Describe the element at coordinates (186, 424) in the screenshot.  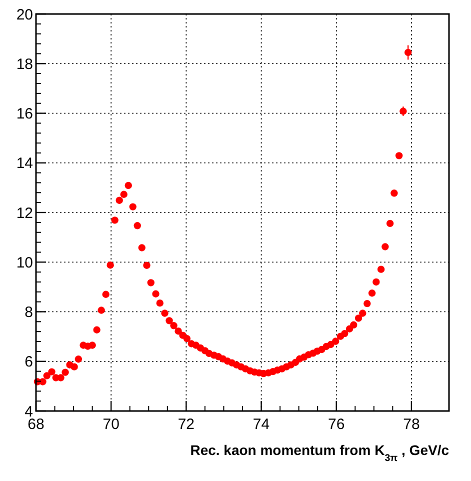
I see `x-tick-label: 72` at that location.